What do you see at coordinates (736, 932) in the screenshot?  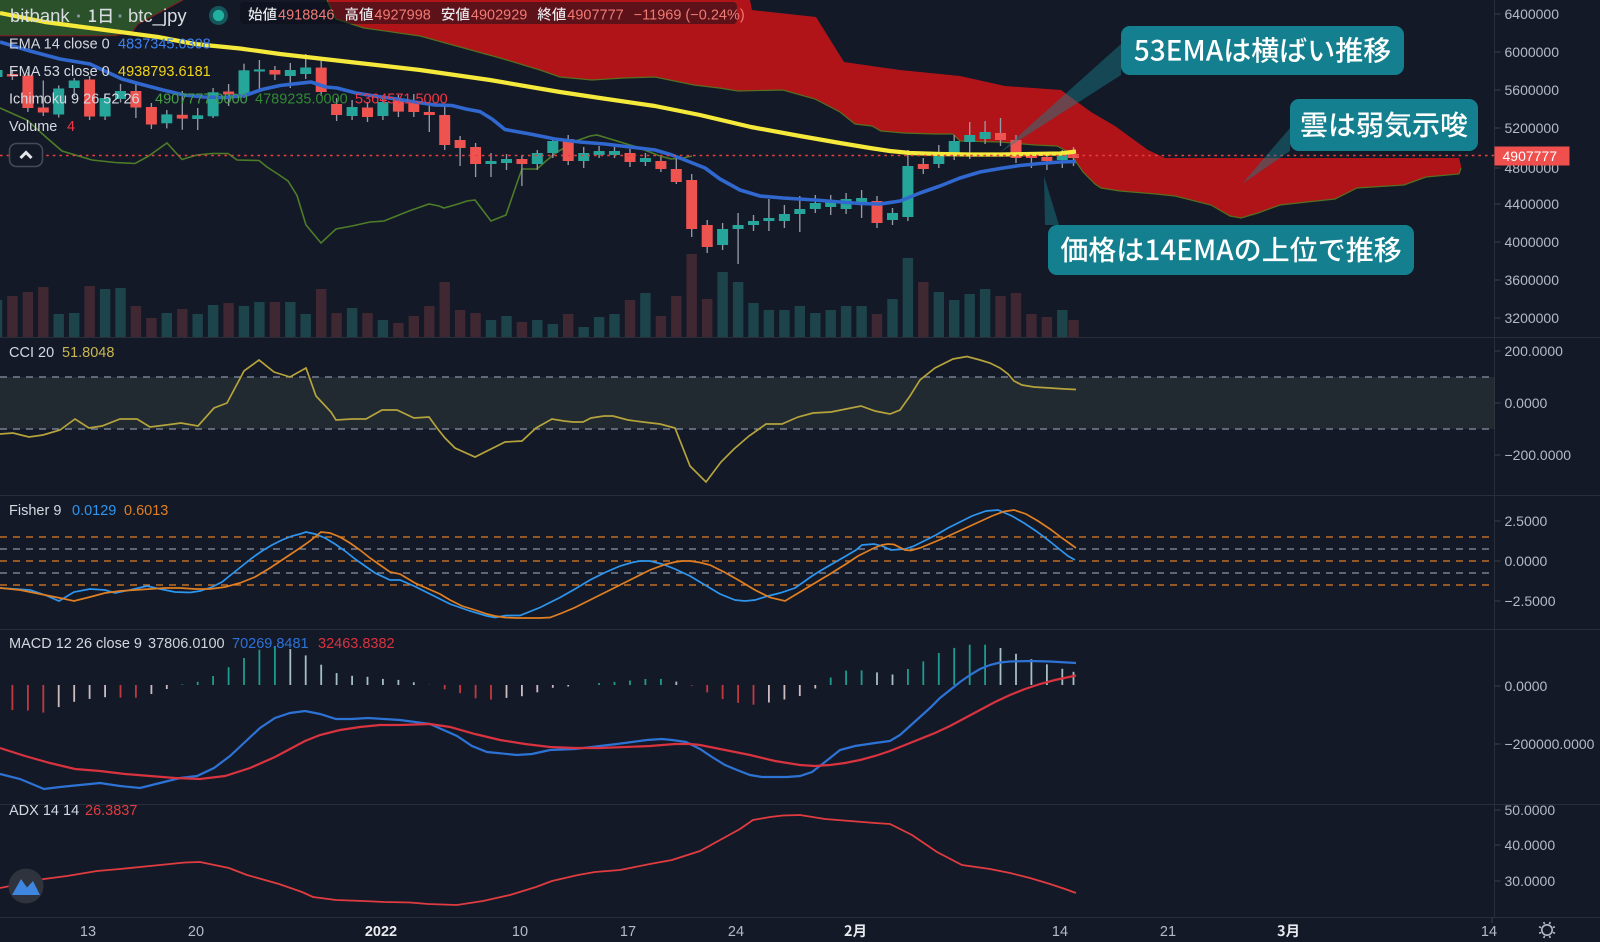 I see `svg-text: 24` at bounding box center [736, 932].